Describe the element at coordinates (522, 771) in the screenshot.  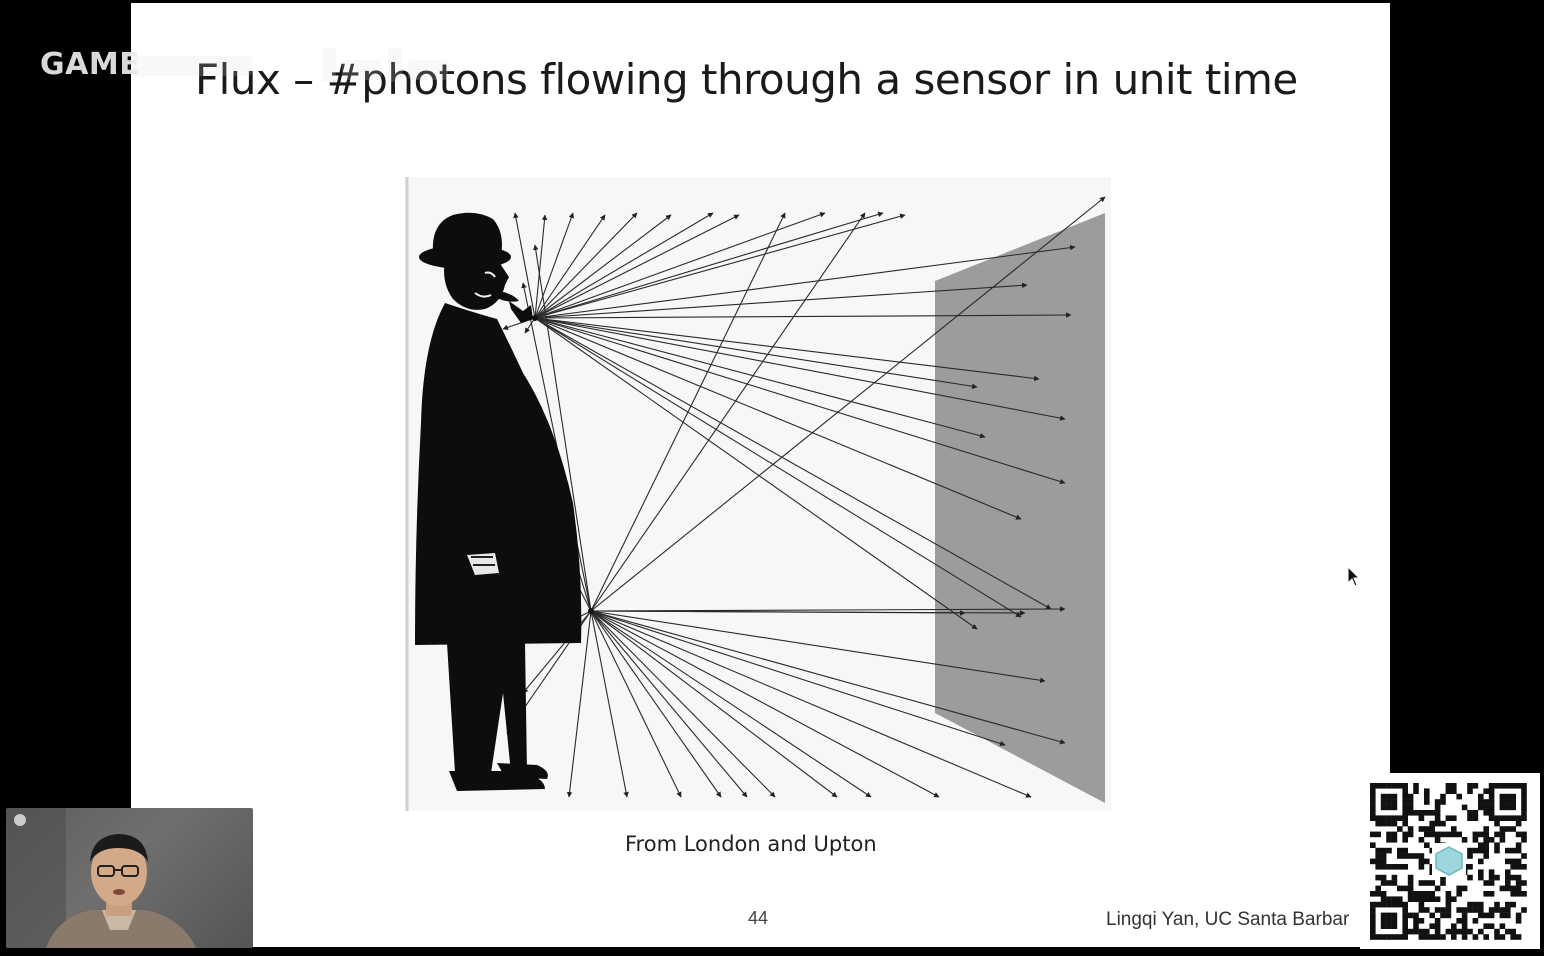
I see `shoe-front` at that location.